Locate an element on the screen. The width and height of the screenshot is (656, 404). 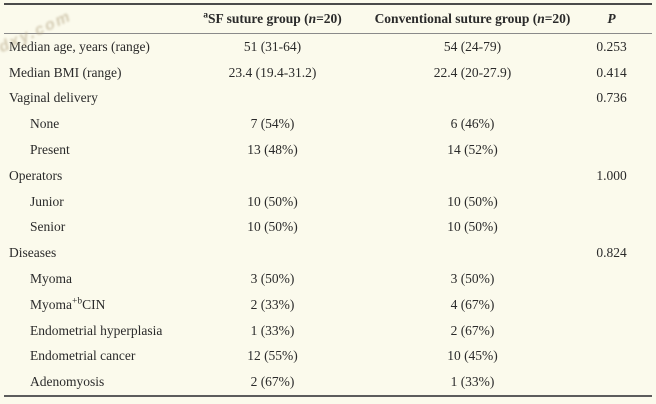
table-row: Junior 10 (50%) 10 (50%) is located at coordinates (328, 202).